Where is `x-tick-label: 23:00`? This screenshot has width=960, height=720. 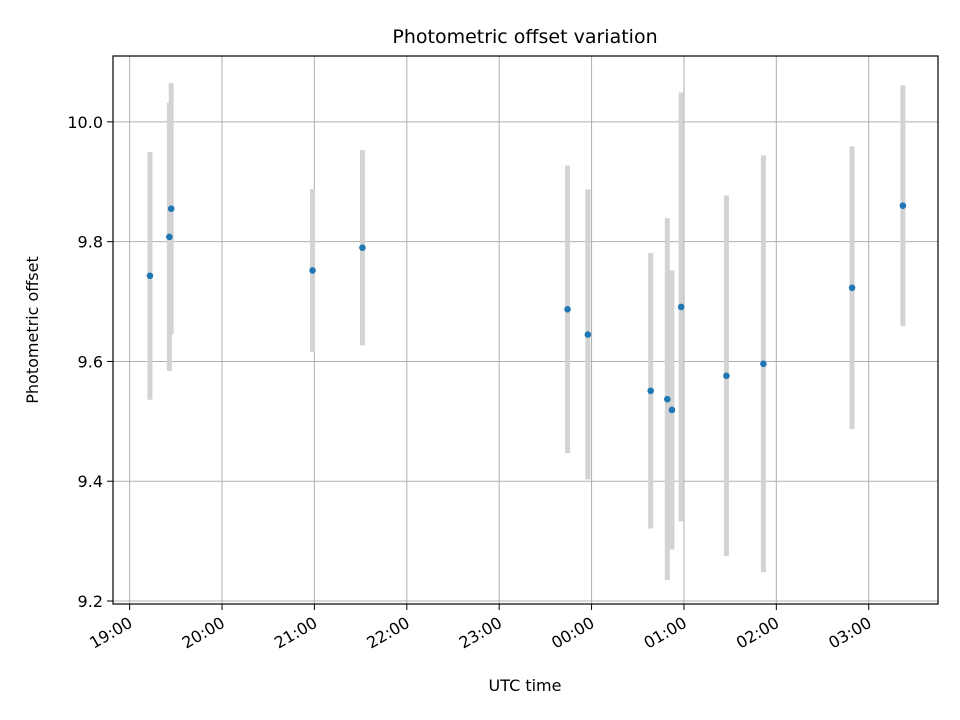 x-tick-label: 23:00 is located at coordinates (480, 633).